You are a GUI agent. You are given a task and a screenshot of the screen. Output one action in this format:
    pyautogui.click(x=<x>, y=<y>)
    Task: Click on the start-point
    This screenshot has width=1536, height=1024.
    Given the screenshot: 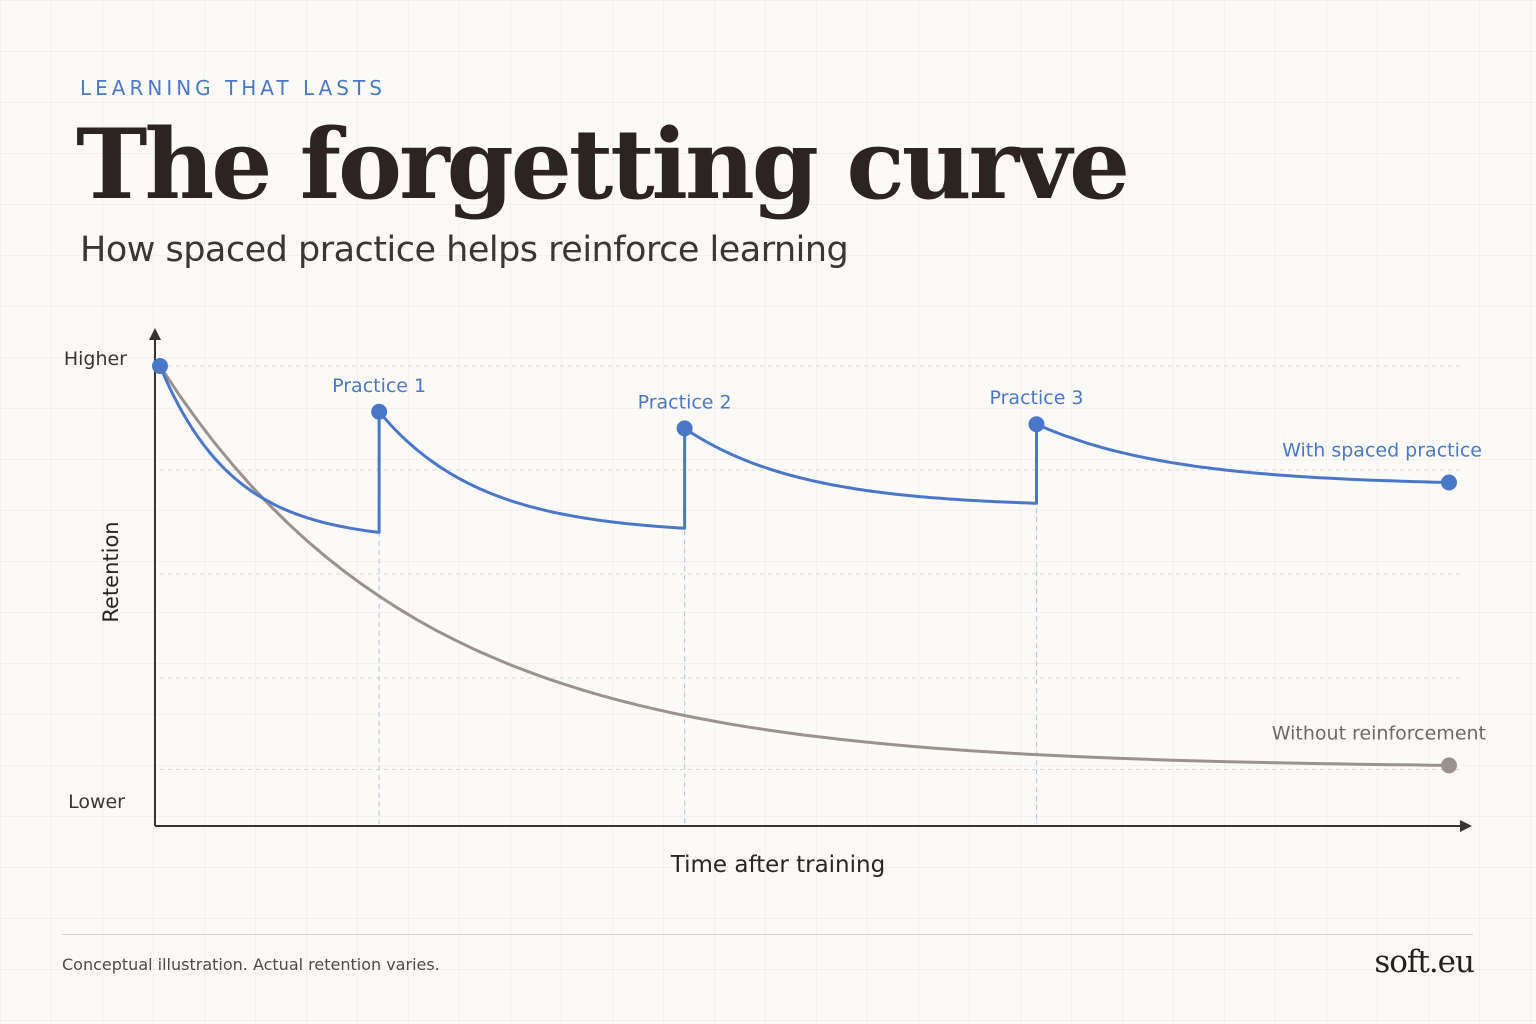 What is the action you would take?
    pyautogui.click(x=160, y=366)
    